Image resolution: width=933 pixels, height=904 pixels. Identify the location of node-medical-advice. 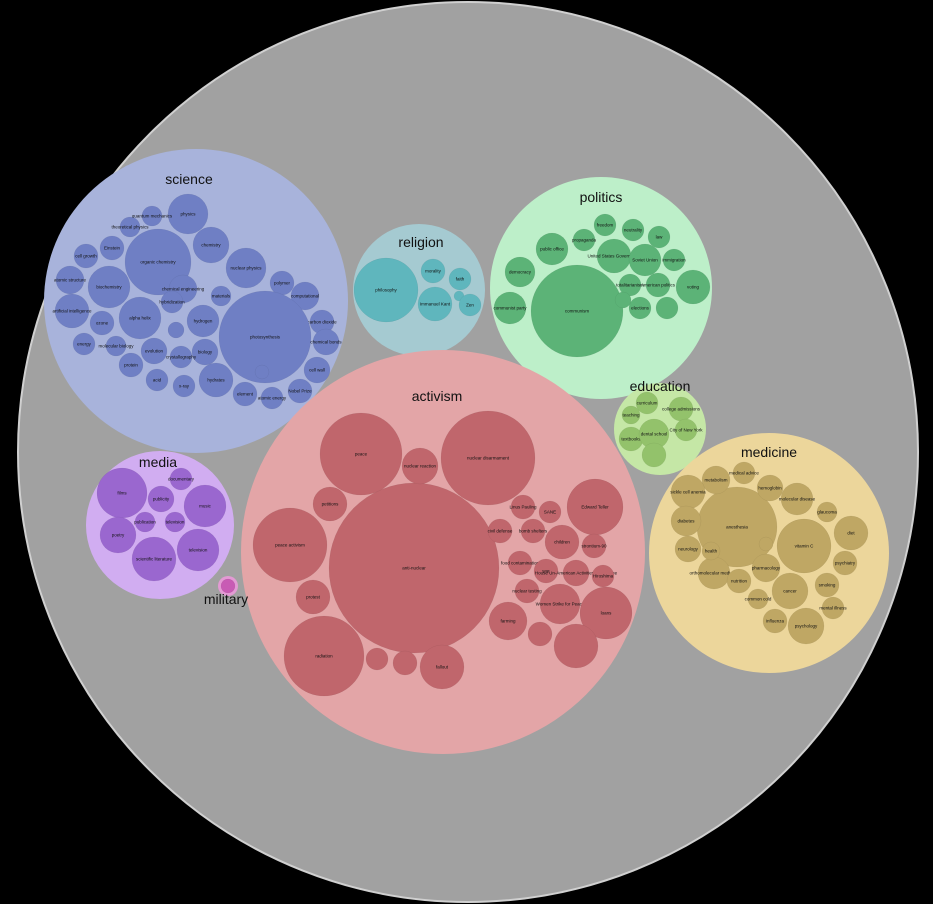
(744, 473).